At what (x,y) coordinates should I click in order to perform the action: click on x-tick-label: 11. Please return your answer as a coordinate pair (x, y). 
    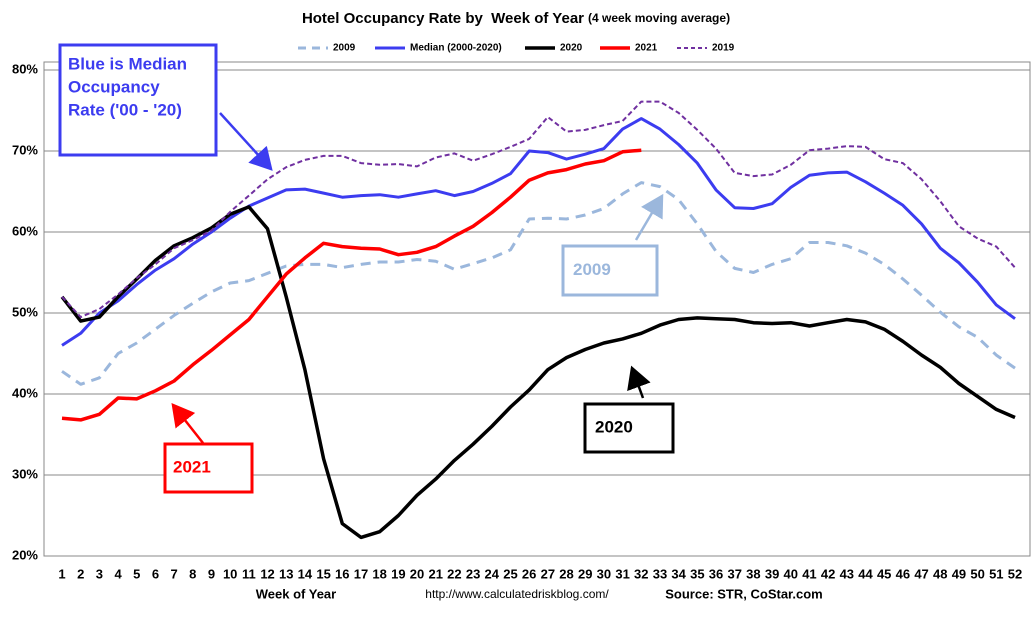
    Looking at the image, I should click on (249, 573).